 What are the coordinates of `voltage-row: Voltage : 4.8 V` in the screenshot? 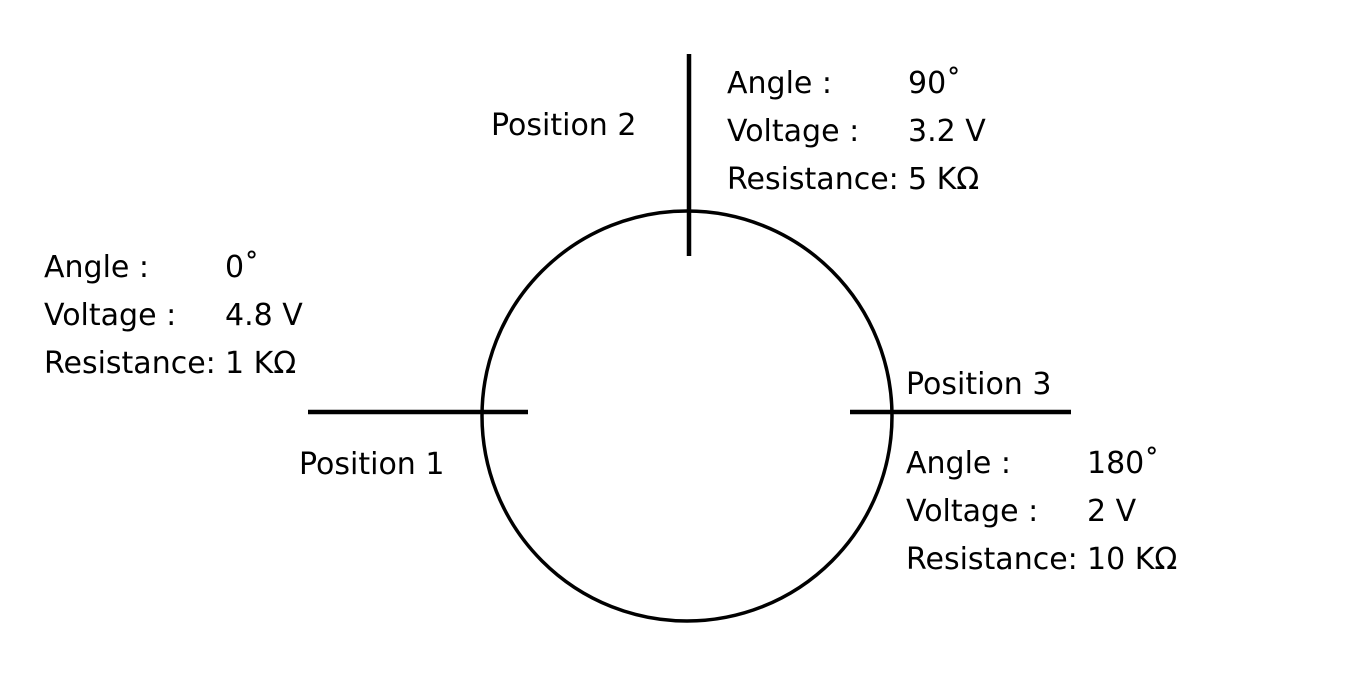 It's located at (194, 316).